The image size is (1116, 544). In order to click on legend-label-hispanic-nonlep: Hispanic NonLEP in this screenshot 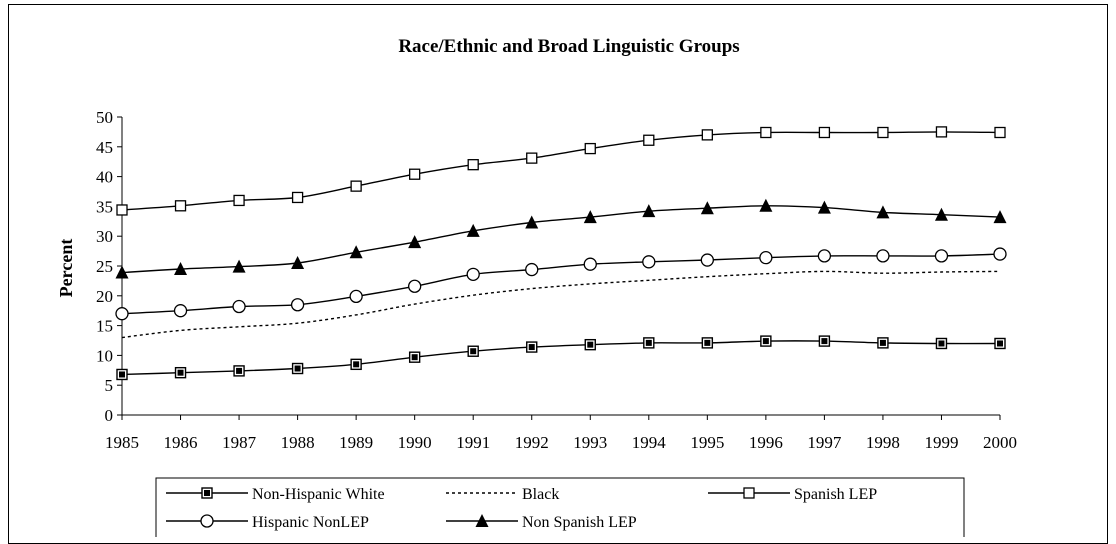, I will do `click(310, 522)`.